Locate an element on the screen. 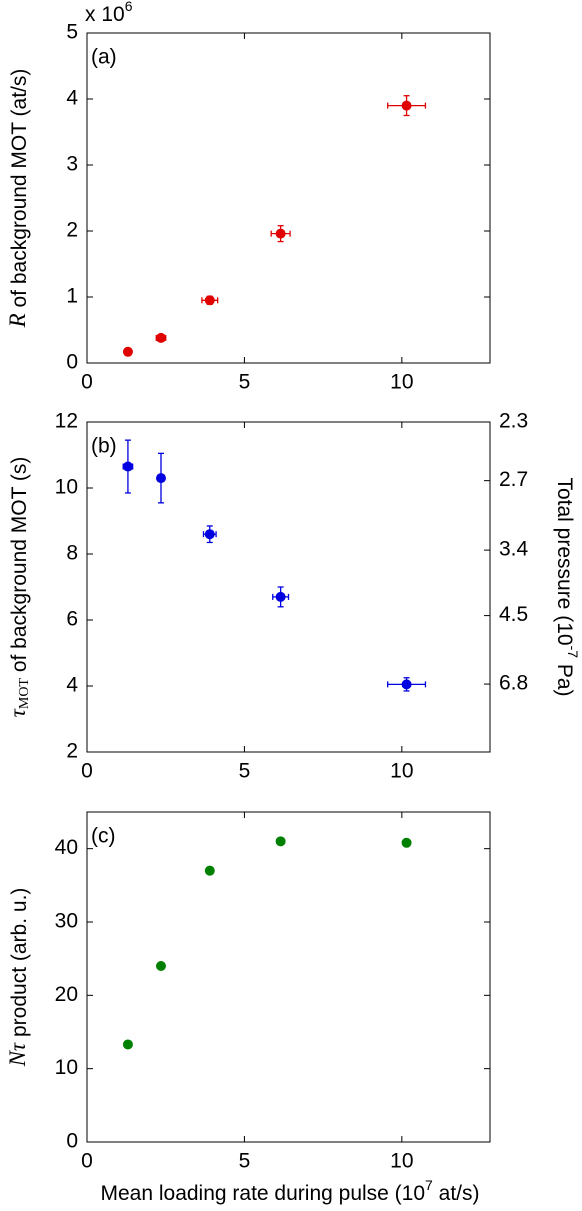 Image resolution: width=582 pixels, height=1211 pixels. label-part: 6 is located at coordinates (129, 7).